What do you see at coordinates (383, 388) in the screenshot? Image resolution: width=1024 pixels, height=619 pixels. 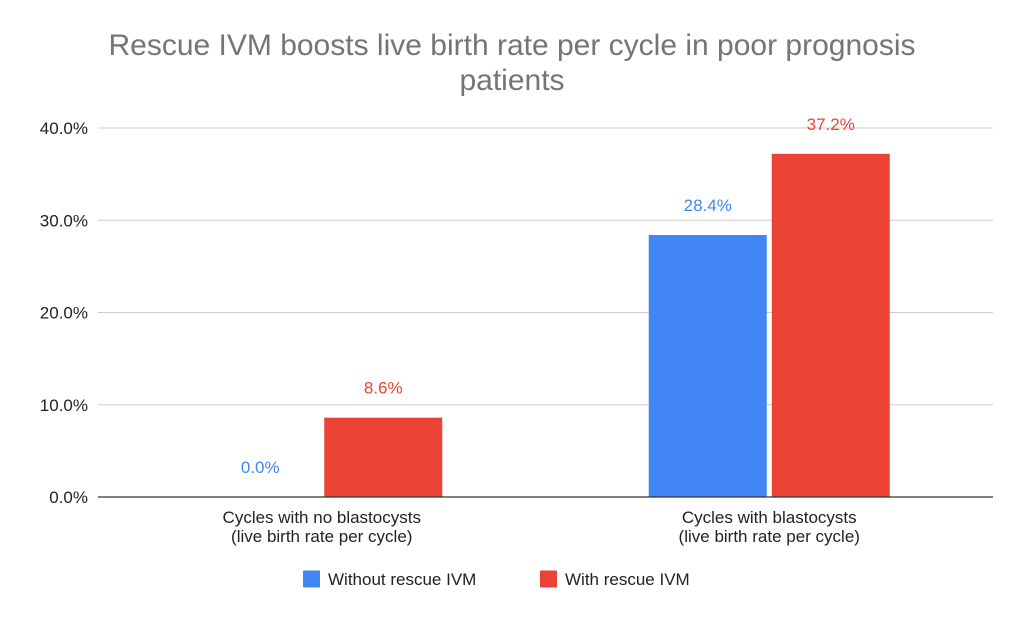 I see `data-label: 8.6%` at bounding box center [383, 388].